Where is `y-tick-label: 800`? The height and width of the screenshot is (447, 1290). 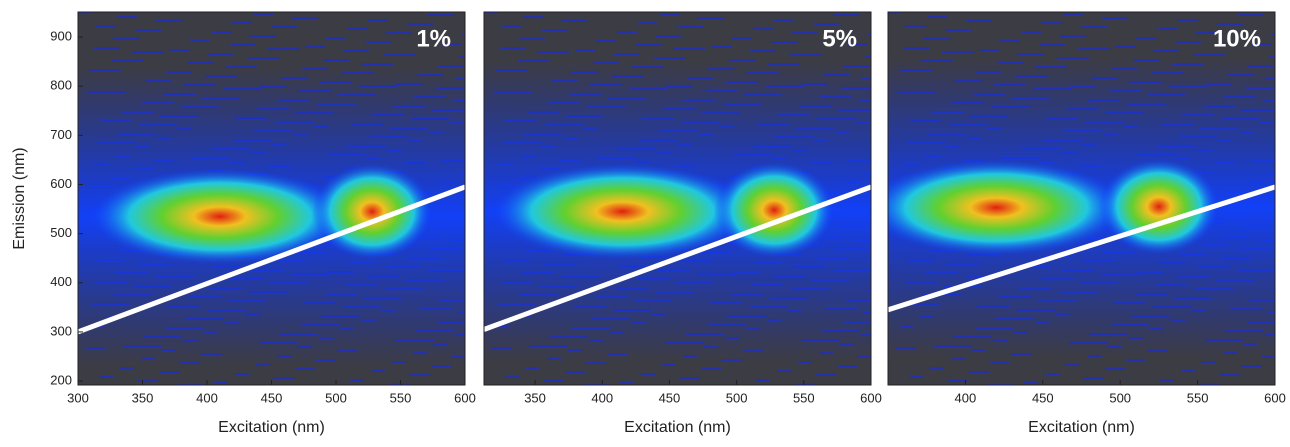 y-tick-label: 800 is located at coordinates (61, 85).